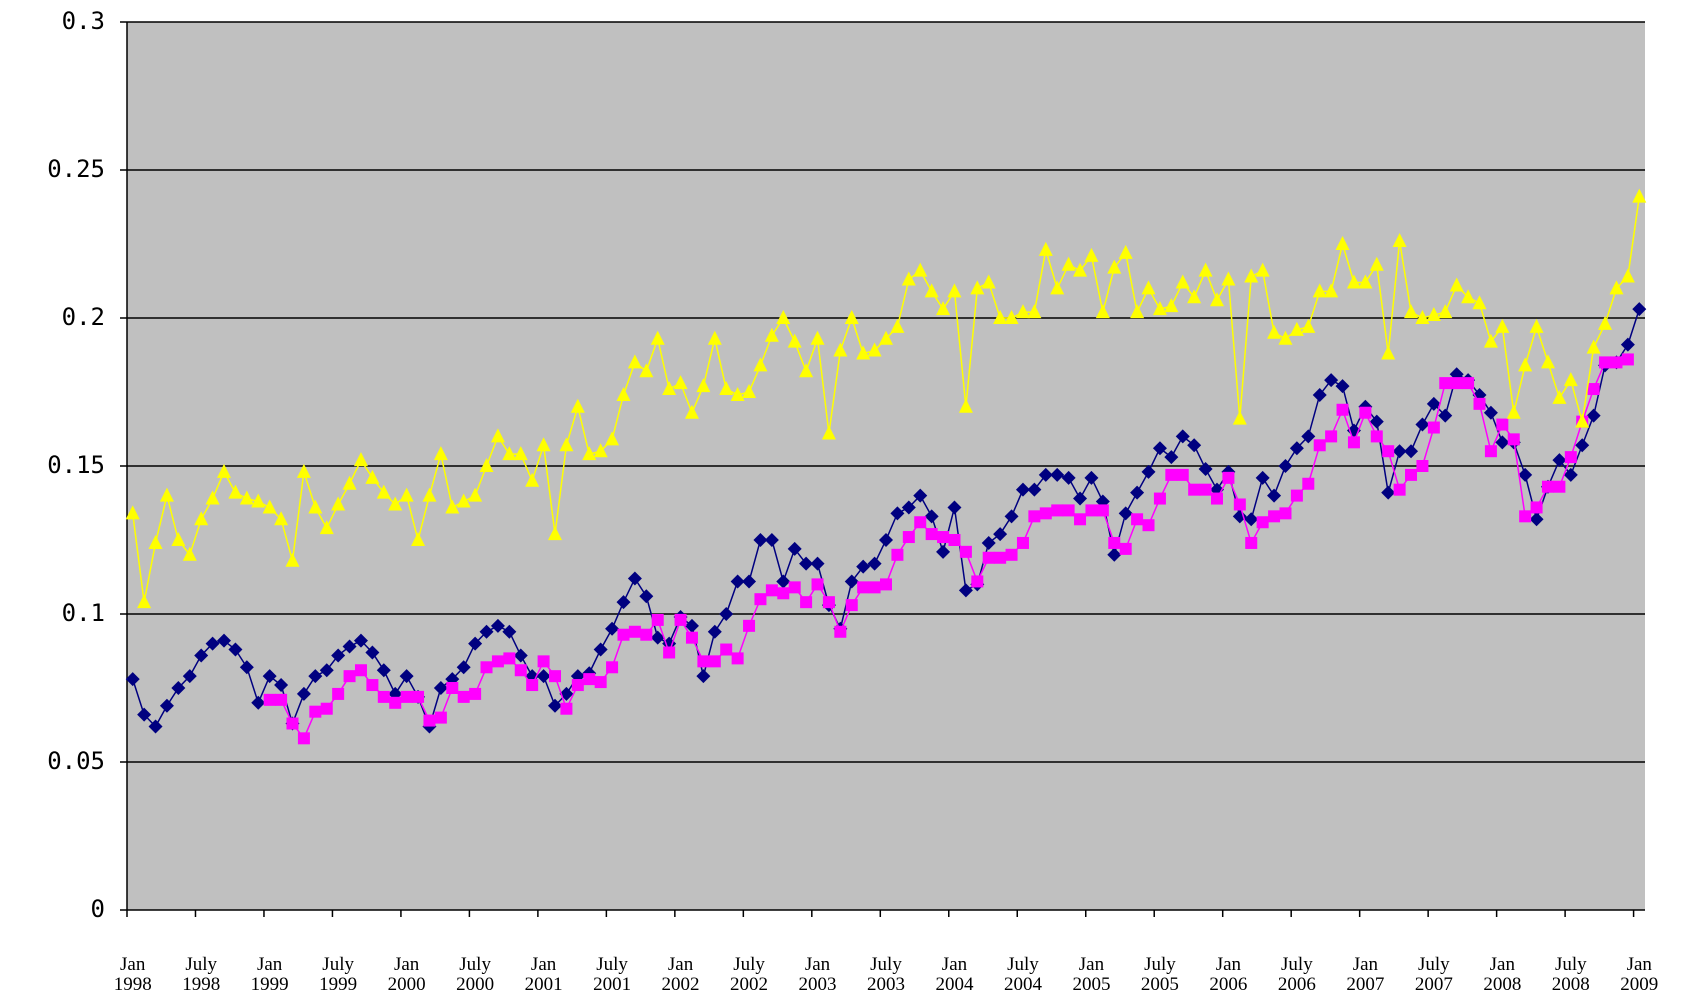 Image resolution: width=1694 pixels, height=1006 pixels. What do you see at coordinates (1228, 974) in the screenshot?
I see `x-tick-label: Jan 2006` at bounding box center [1228, 974].